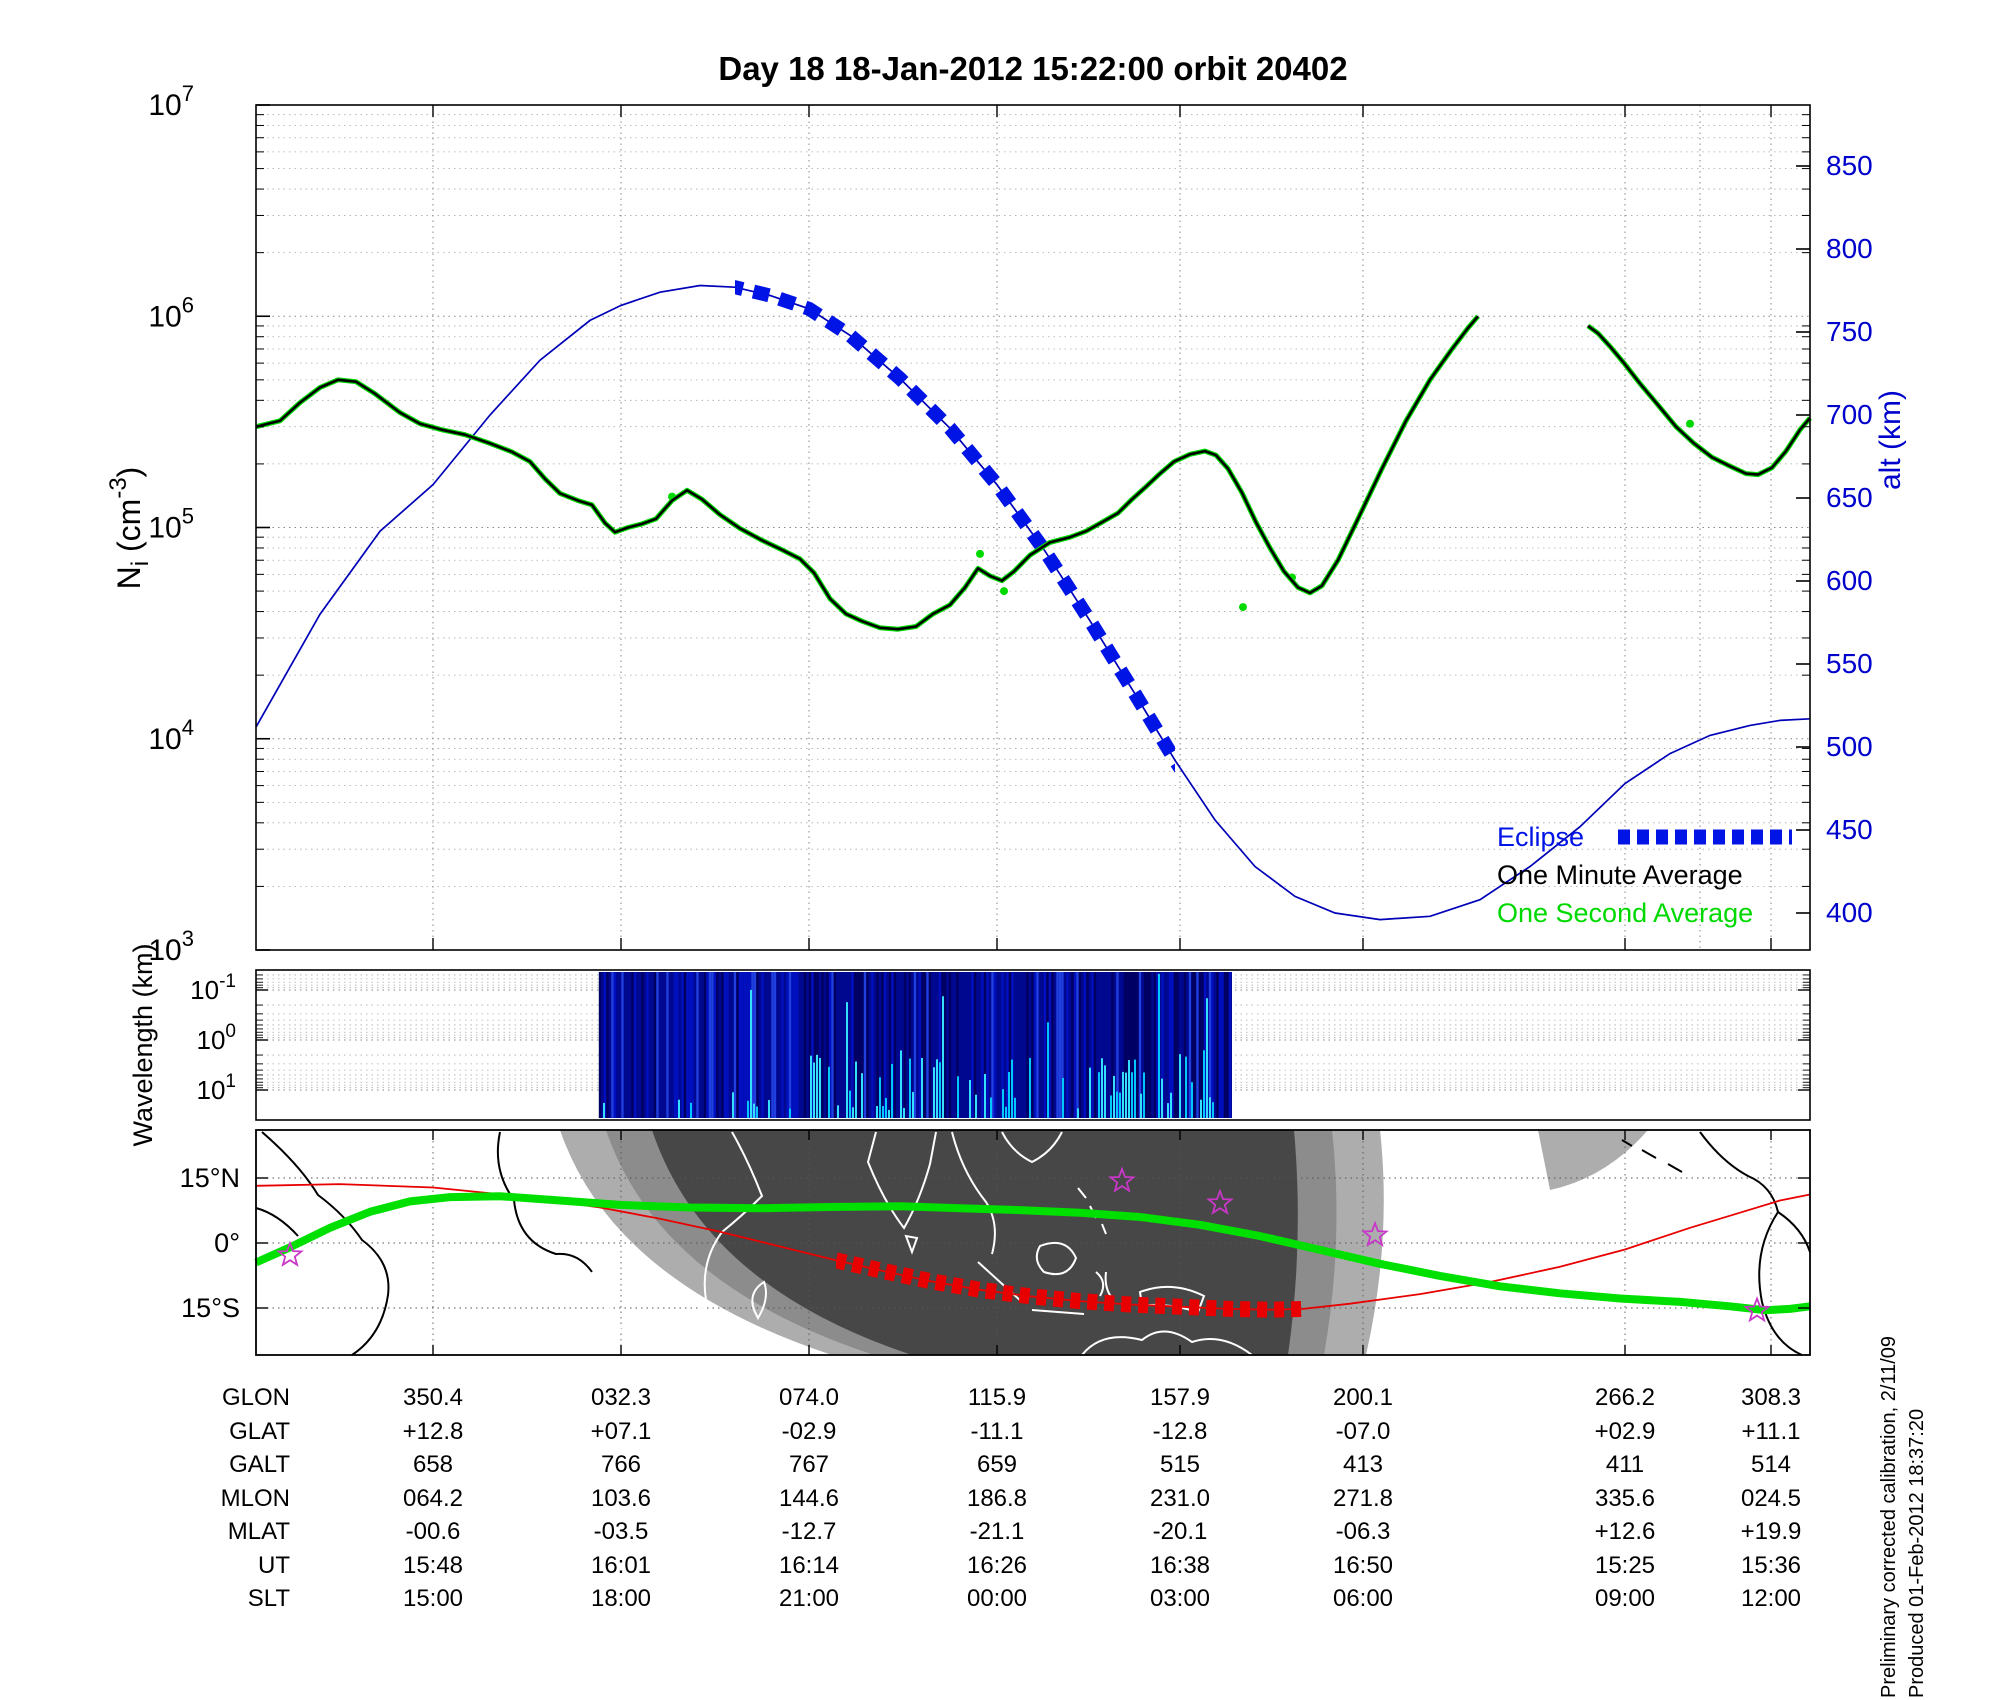 This screenshot has width=2000, height=1700. Describe the element at coordinates (1771, 1464) in the screenshot. I see `table-cell-galt-8: 514` at that location.